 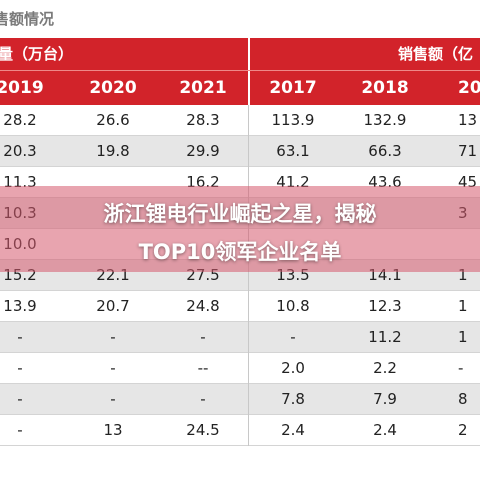 I want to click on column-header: 2017, so click(x=293, y=88).